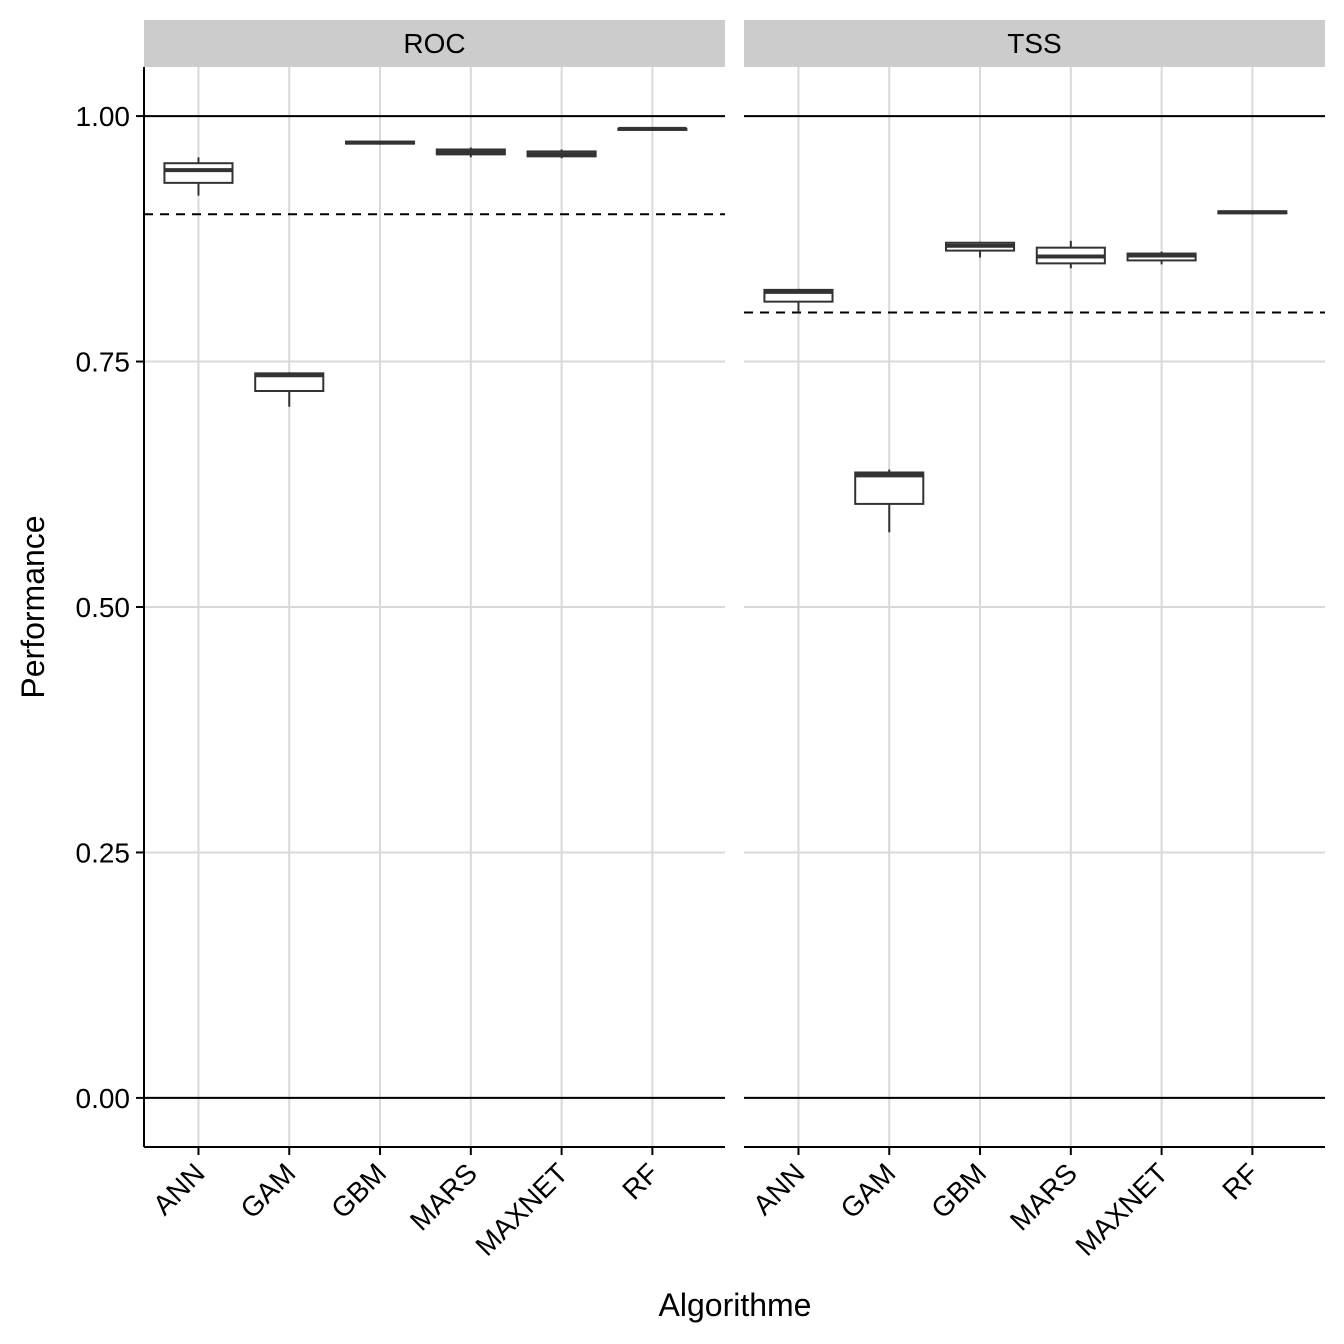 The height and width of the screenshot is (1344, 1344). Describe the element at coordinates (103, 116) in the screenshot. I see `y-tick-label: 1.00` at that location.